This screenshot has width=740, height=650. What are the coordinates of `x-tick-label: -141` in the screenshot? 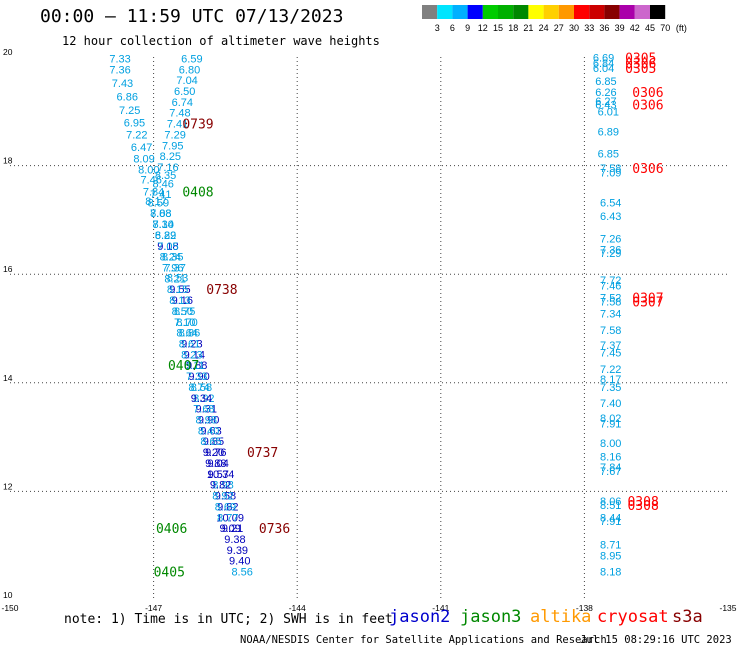 It's located at (440, 608).